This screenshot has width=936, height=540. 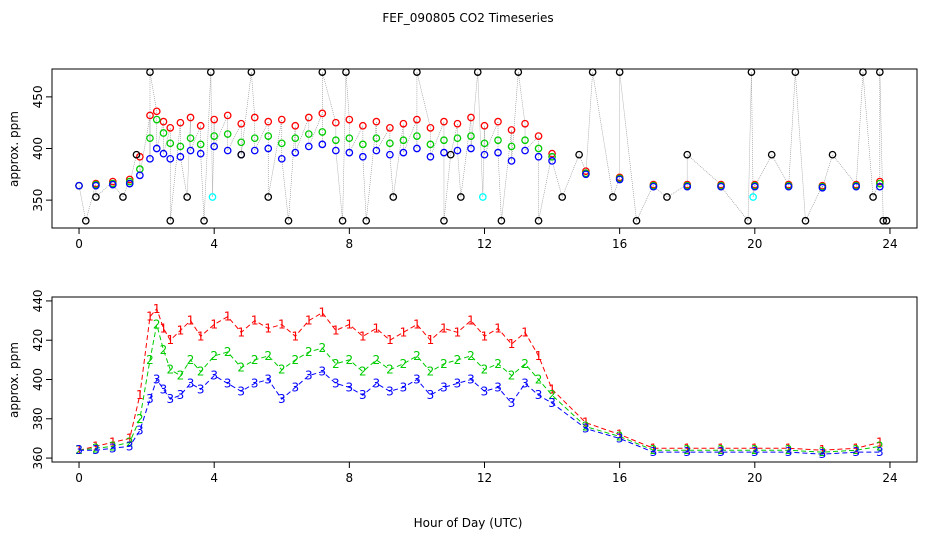 What do you see at coordinates (214, 244) in the screenshot?
I see `top-x-tick-label: 4` at bounding box center [214, 244].